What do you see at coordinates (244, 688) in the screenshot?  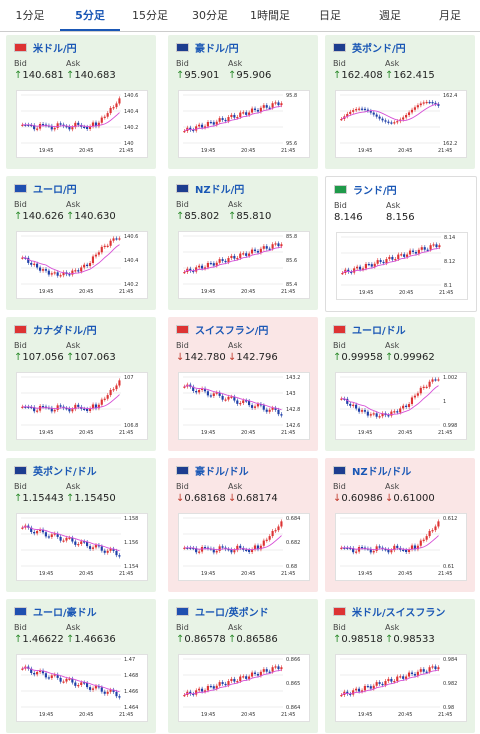 I see `mini-chart: 0.866 0.865 0.864 19:45 20:45 21:45` at bounding box center [244, 688].